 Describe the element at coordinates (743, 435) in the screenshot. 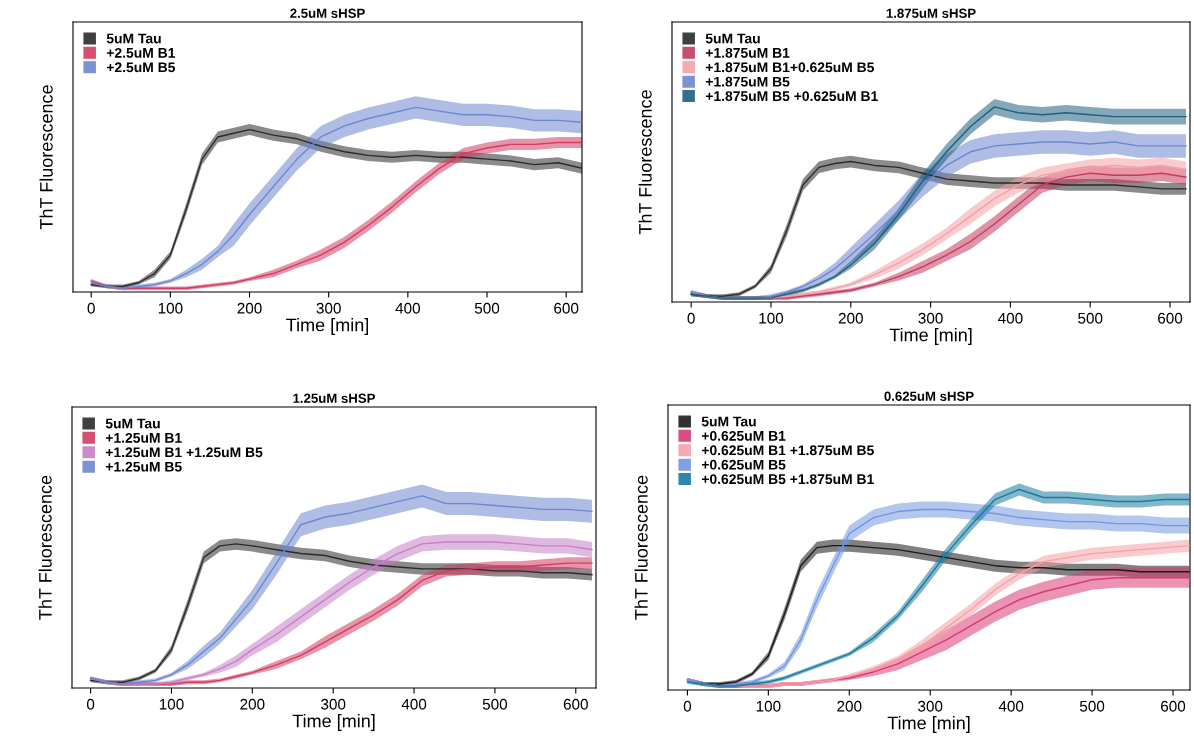

I see `legend-label: +0.625uM B1` at that location.